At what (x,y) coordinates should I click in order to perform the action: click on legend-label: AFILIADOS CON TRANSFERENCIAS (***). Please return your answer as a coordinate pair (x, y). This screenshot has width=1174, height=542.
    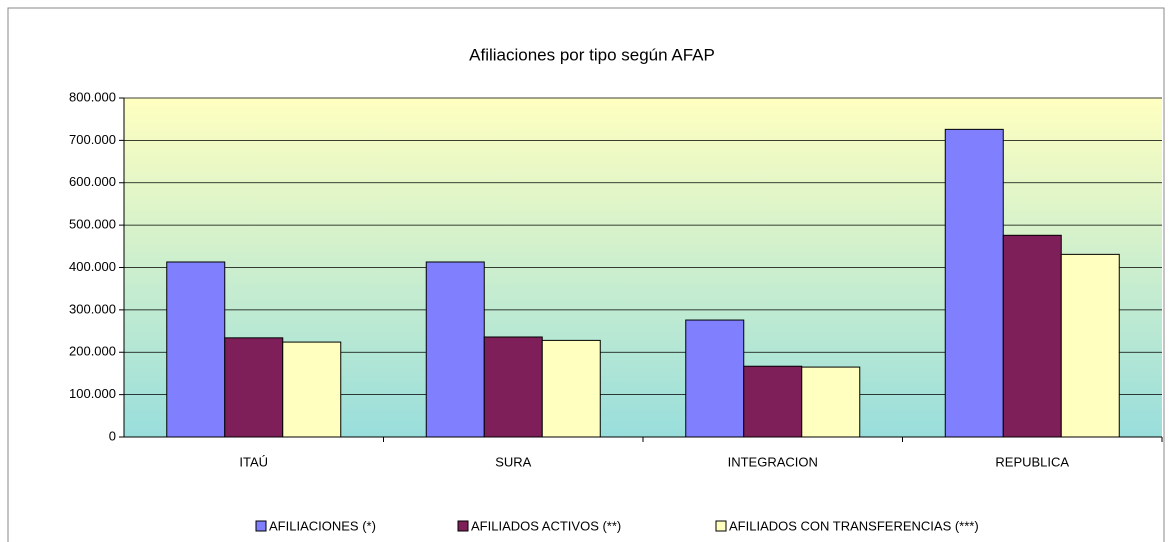
    Looking at the image, I should click on (854, 525).